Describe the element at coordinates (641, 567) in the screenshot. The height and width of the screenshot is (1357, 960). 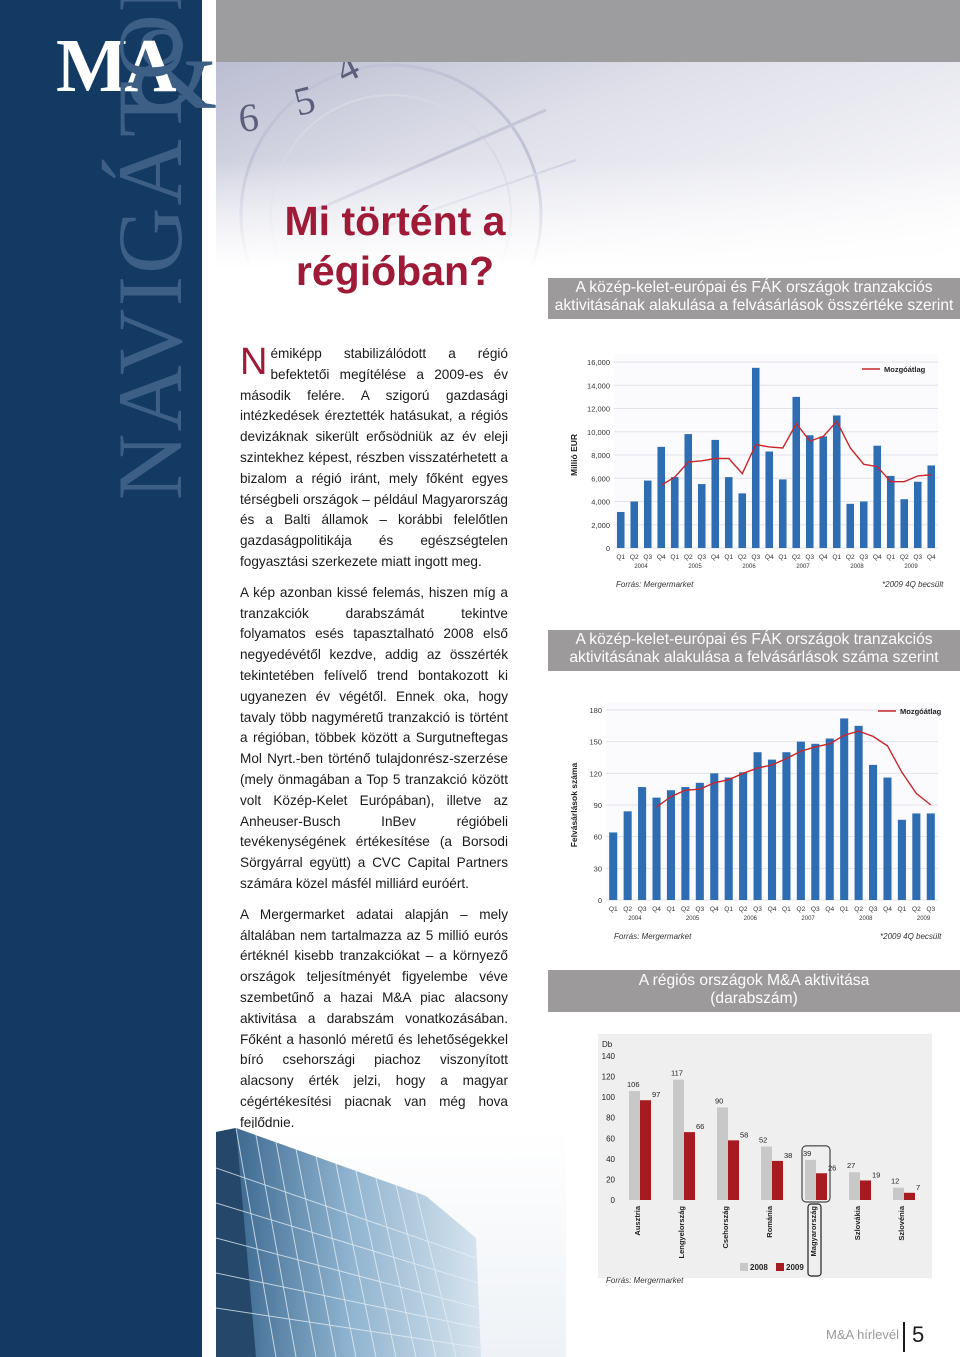
I see `chart1-year-label: 2004` at that location.